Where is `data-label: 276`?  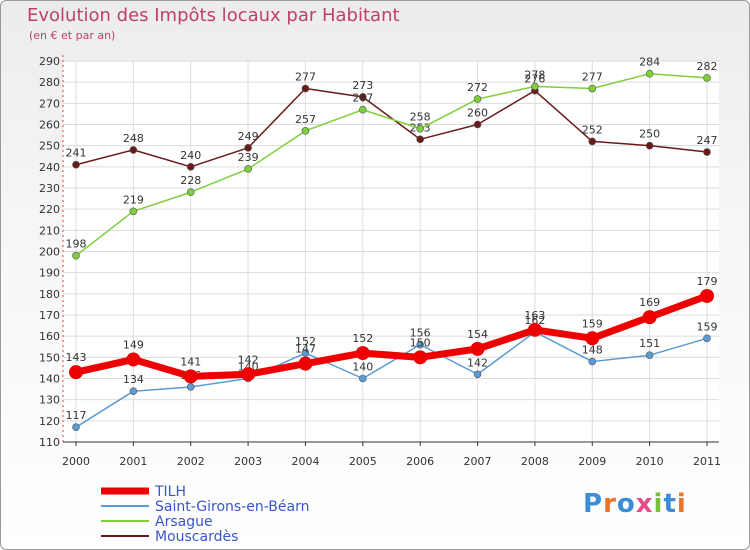
data-label: 276 is located at coordinates (534, 79).